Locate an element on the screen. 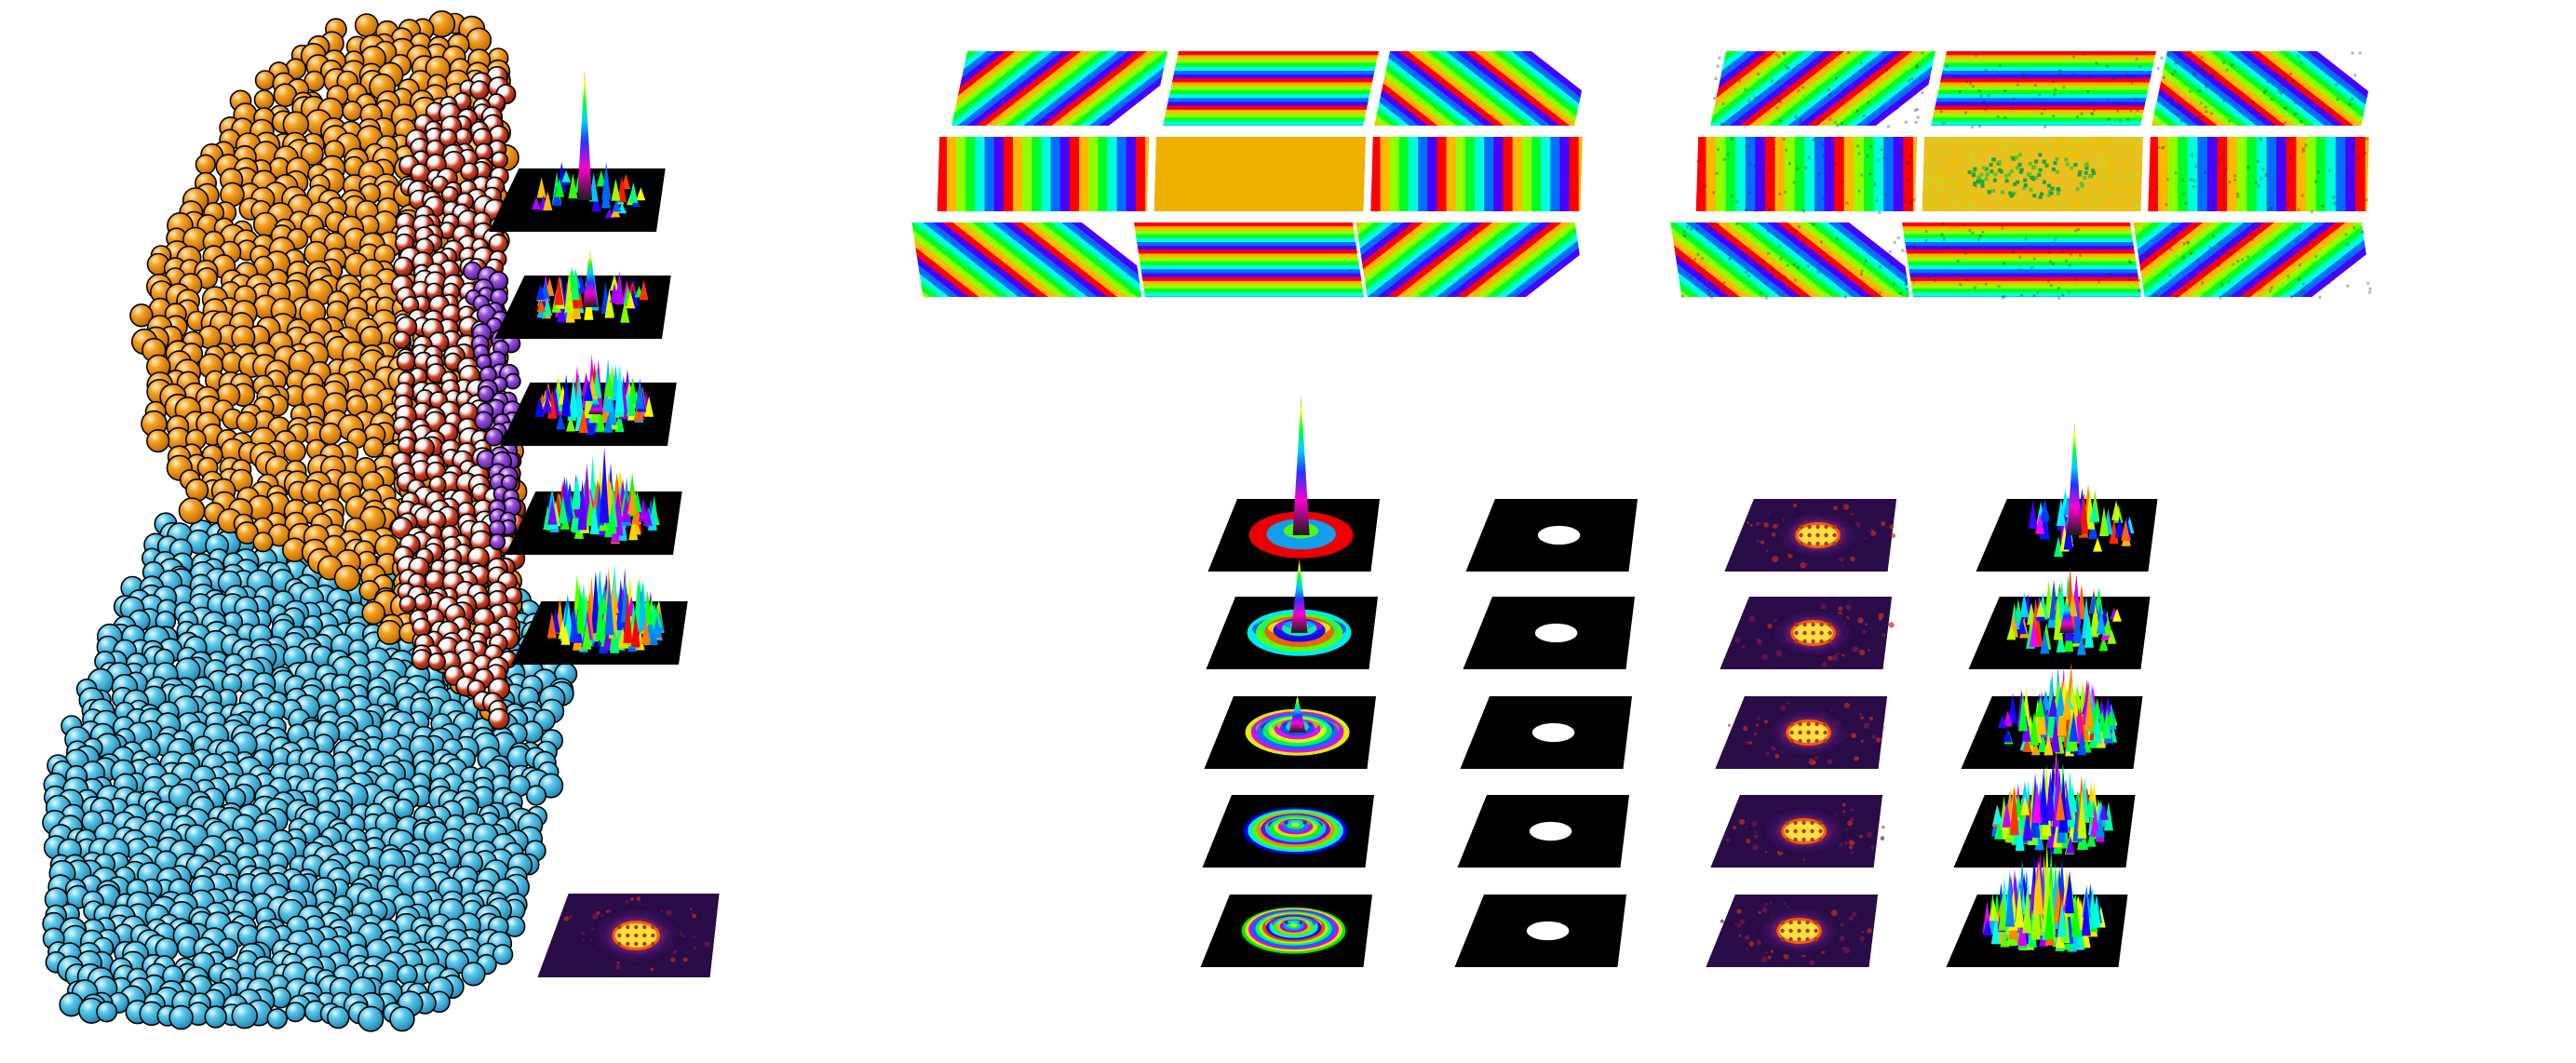 The image size is (2576, 1063). surface-plot is located at coordinates (1546, 732).